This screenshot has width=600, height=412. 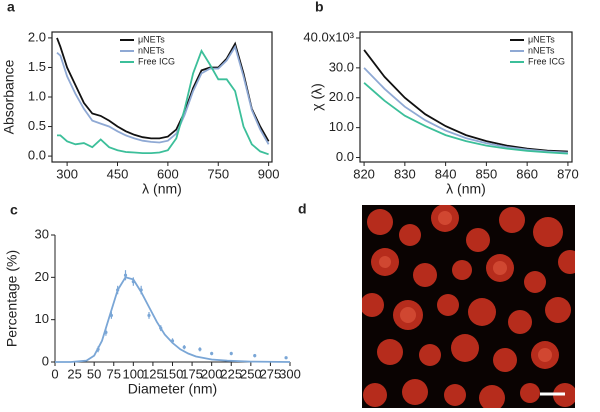 What do you see at coordinates (172, 389) in the screenshot?
I see `x-axis-label: Diameter (nm)` at bounding box center [172, 389].